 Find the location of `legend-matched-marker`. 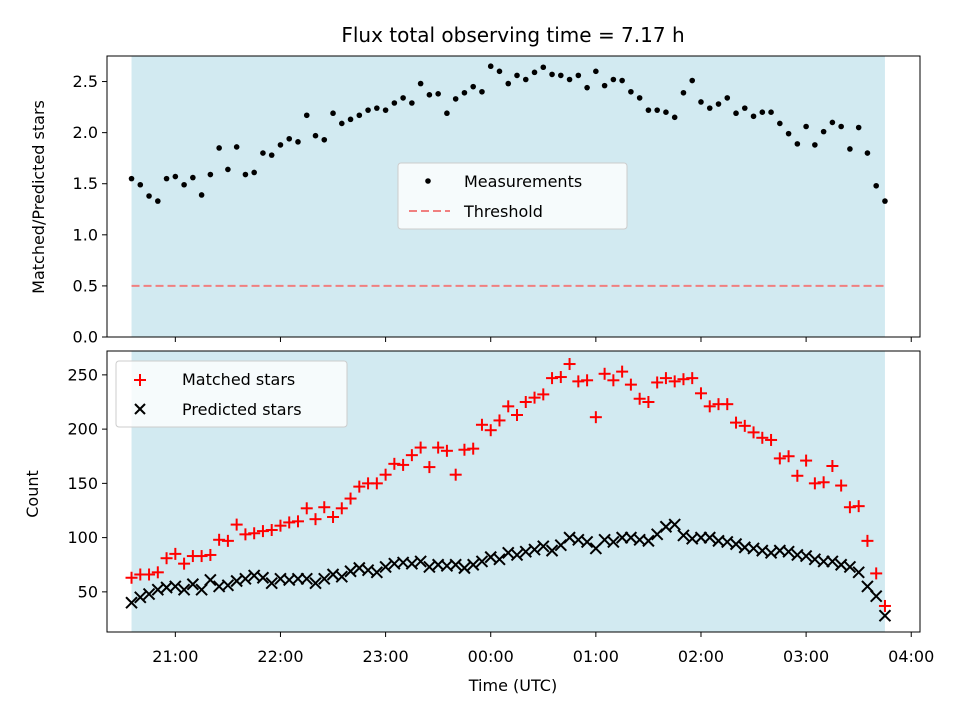

legend-matched-marker is located at coordinates (140, 380).